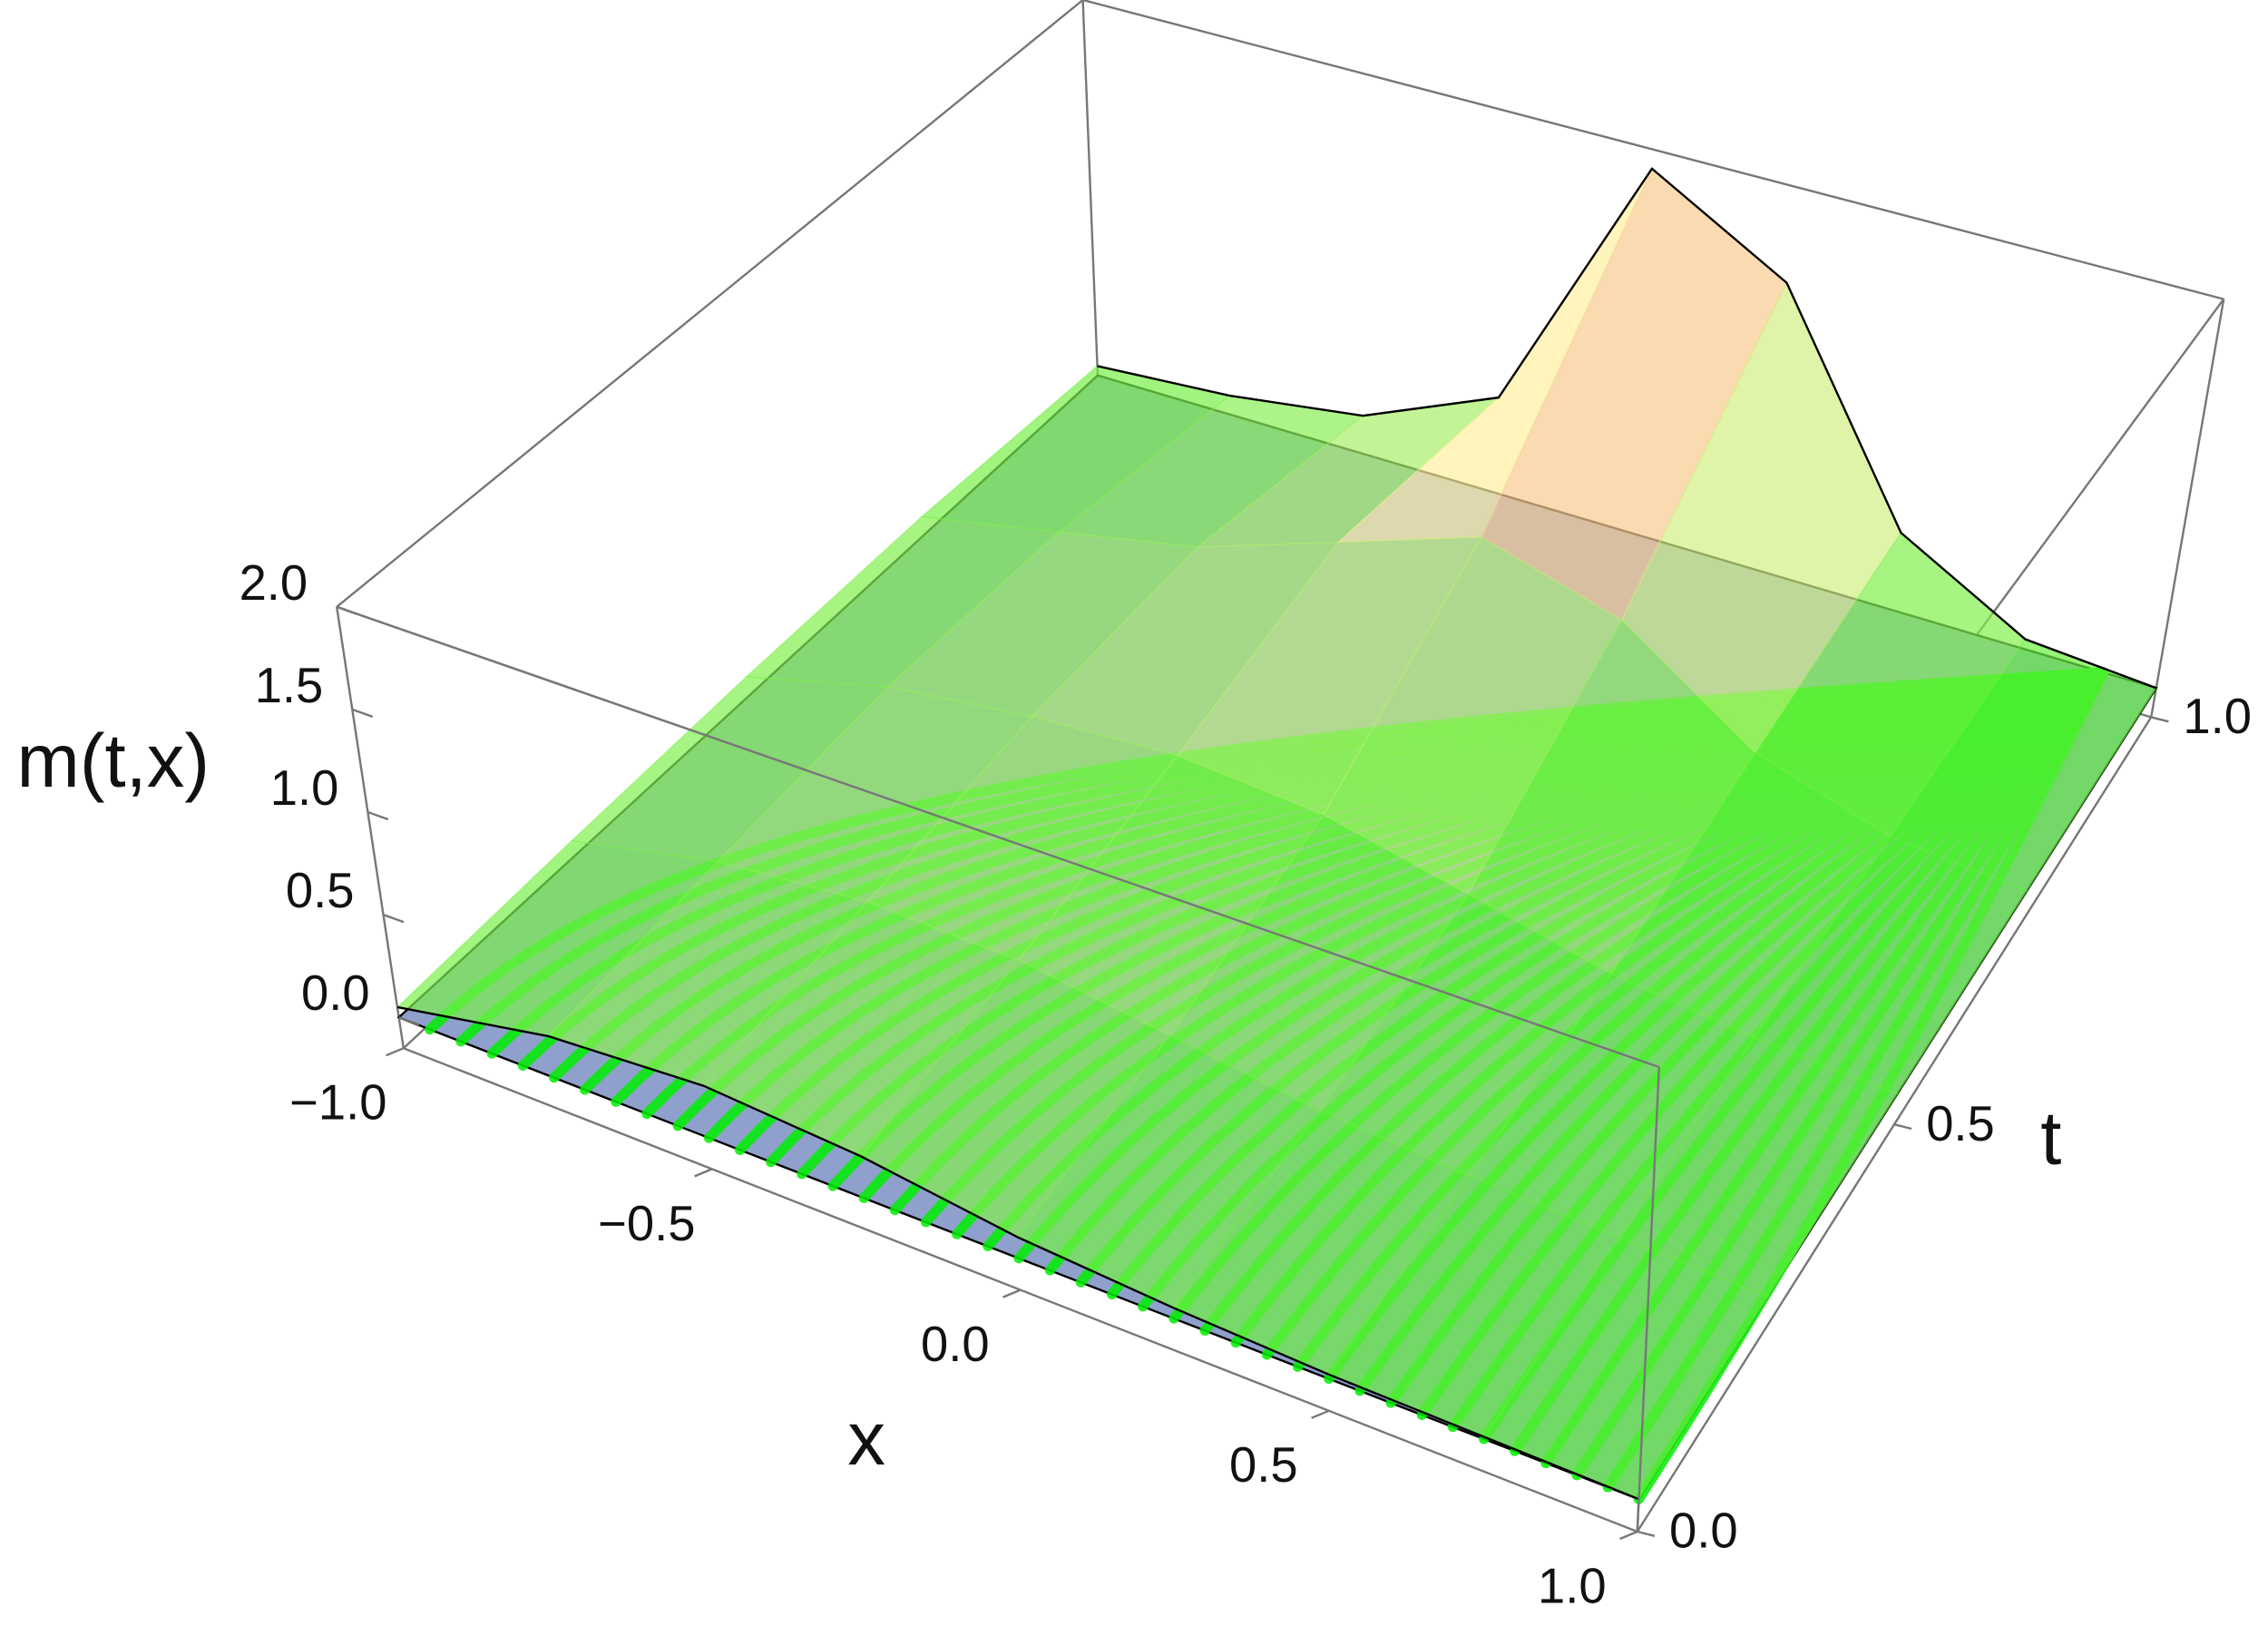 Image resolution: width=2268 pixels, height=1626 pixels. I want to click on z-tick-label: 1.0, so click(304, 788).